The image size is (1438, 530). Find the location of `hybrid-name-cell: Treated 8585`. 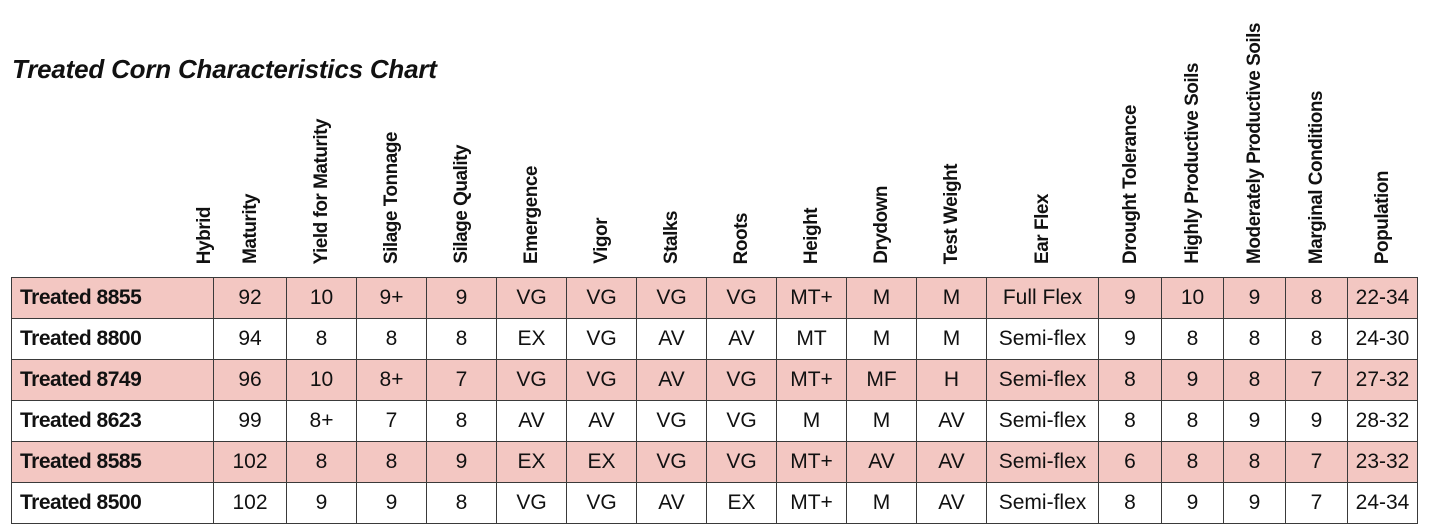

hybrid-name-cell: Treated 8585 is located at coordinates (112, 462).